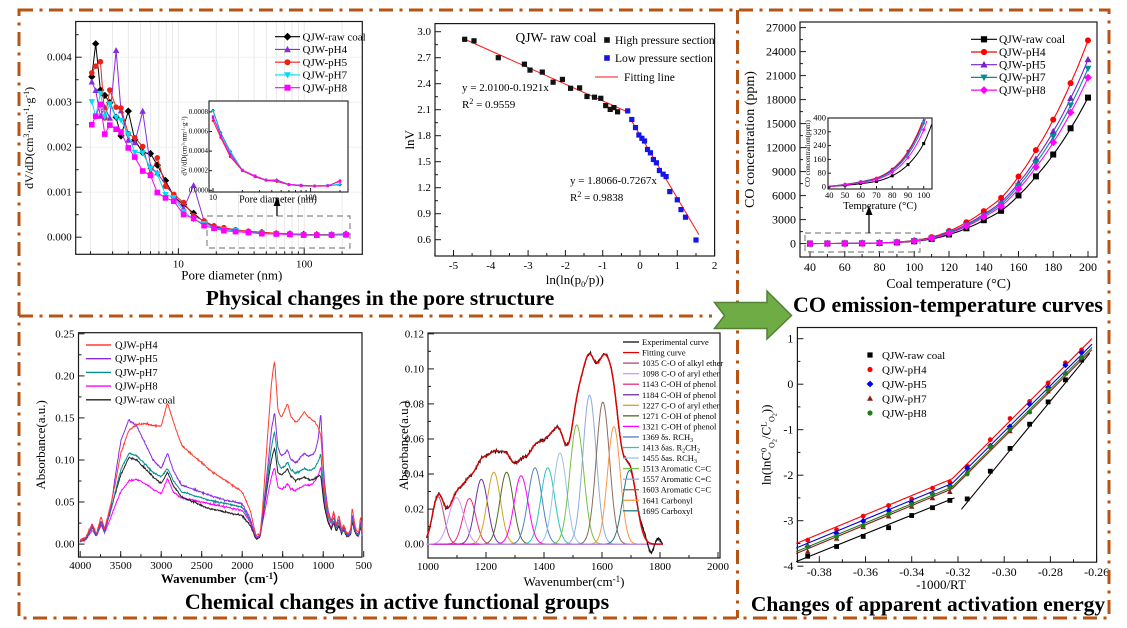  Describe the element at coordinates (949, 267) in the screenshot. I see `svg-text: 120` at that location.